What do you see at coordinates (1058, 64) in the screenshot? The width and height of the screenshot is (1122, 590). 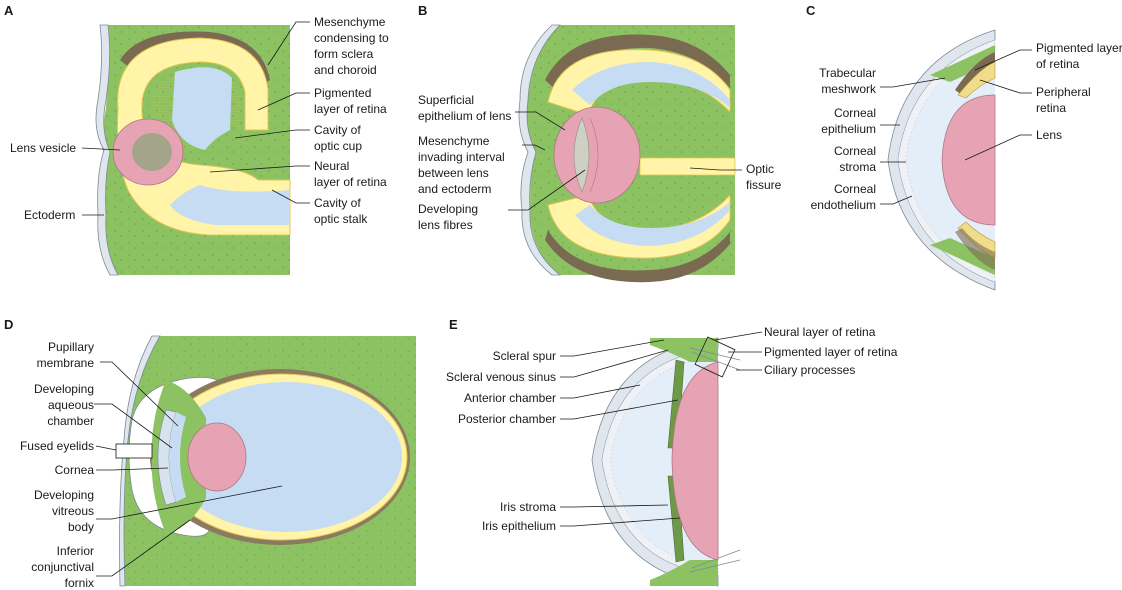 I see `label-pigmented-layer-c-2: of retina` at bounding box center [1058, 64].